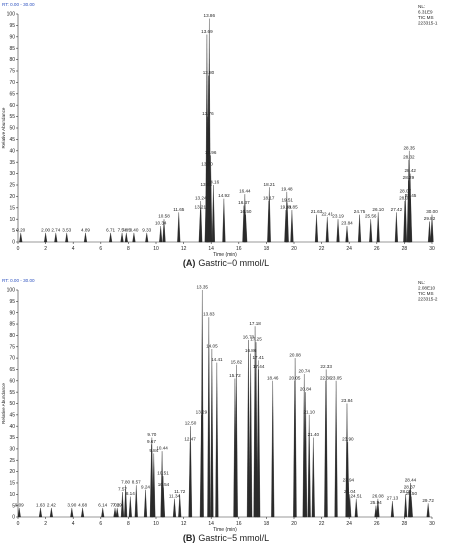 The width and height of the screenshot is (453, 550). I want to click on x-axis-label: Time (min), so click(225, 530).